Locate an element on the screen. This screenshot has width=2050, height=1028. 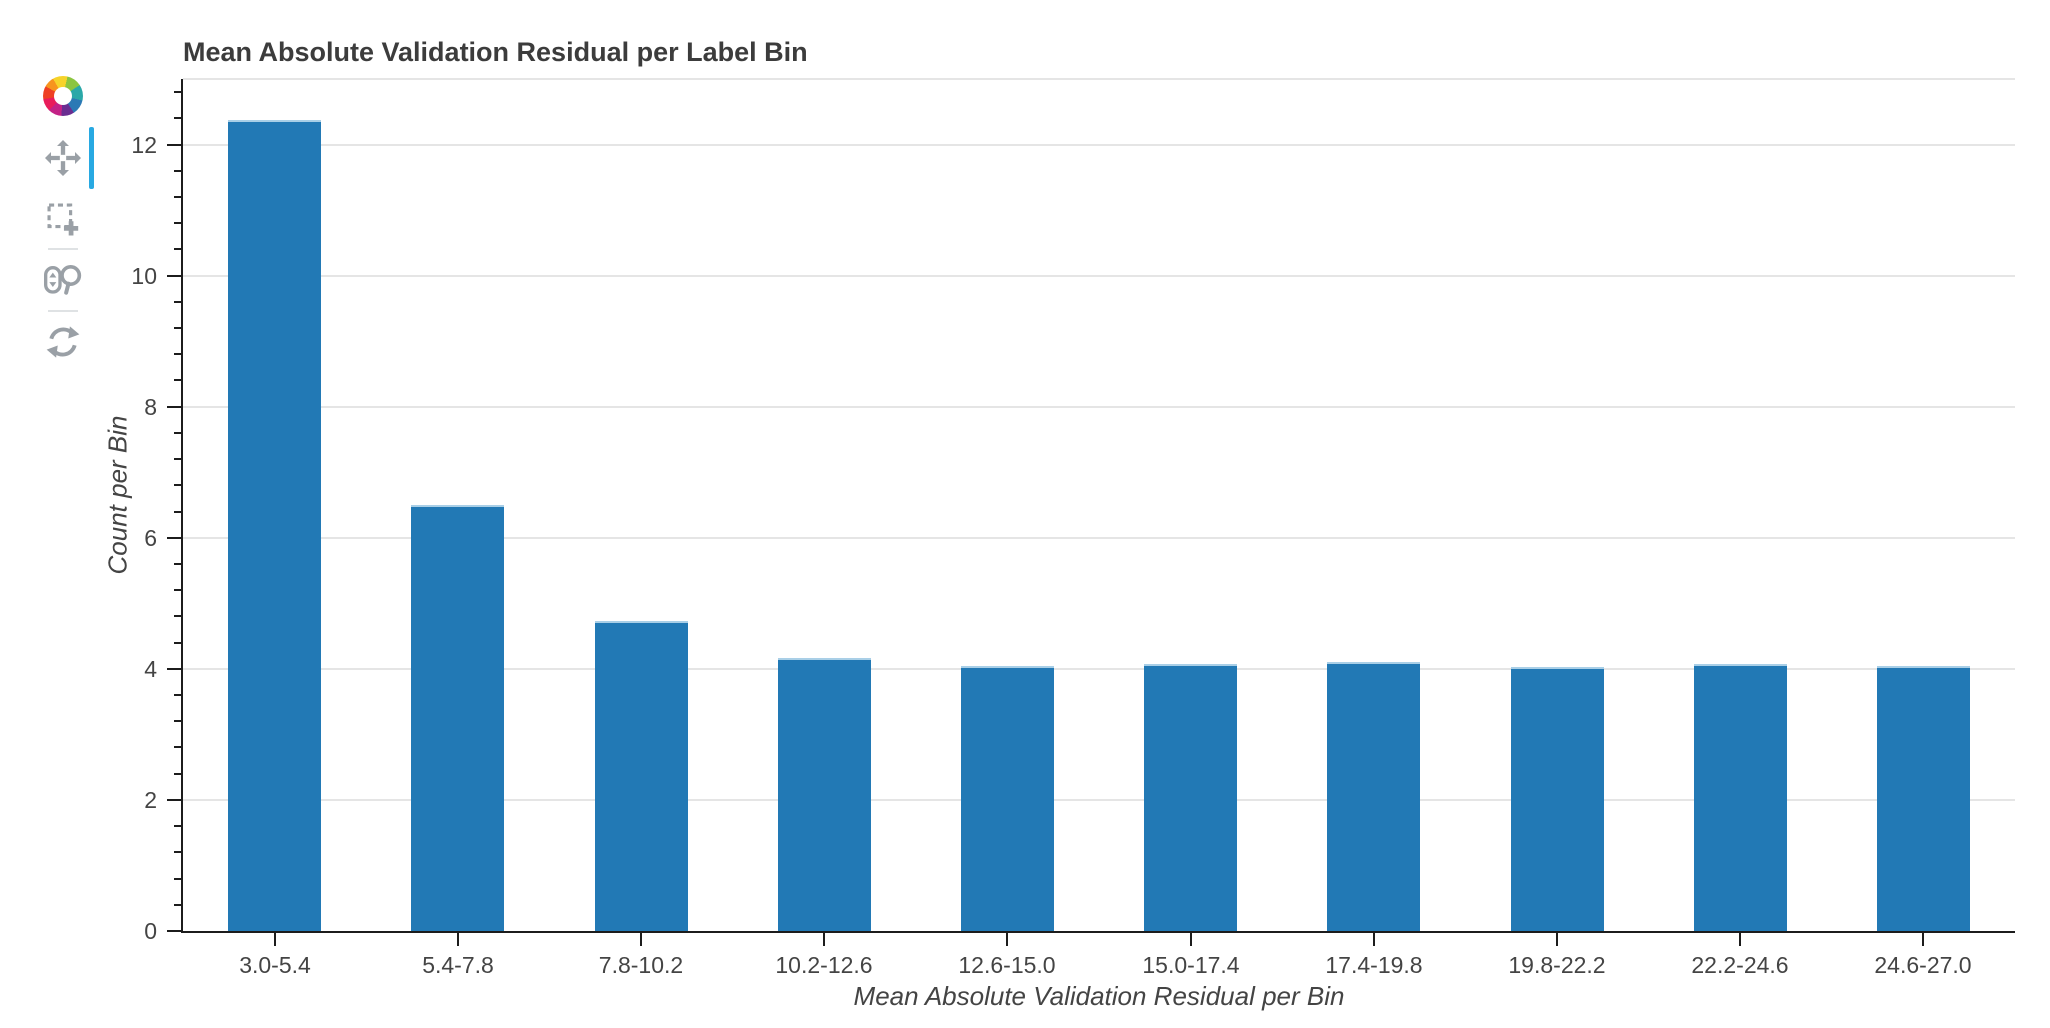
bar-24.6-27.0 is located at coordinates (1923, 798).